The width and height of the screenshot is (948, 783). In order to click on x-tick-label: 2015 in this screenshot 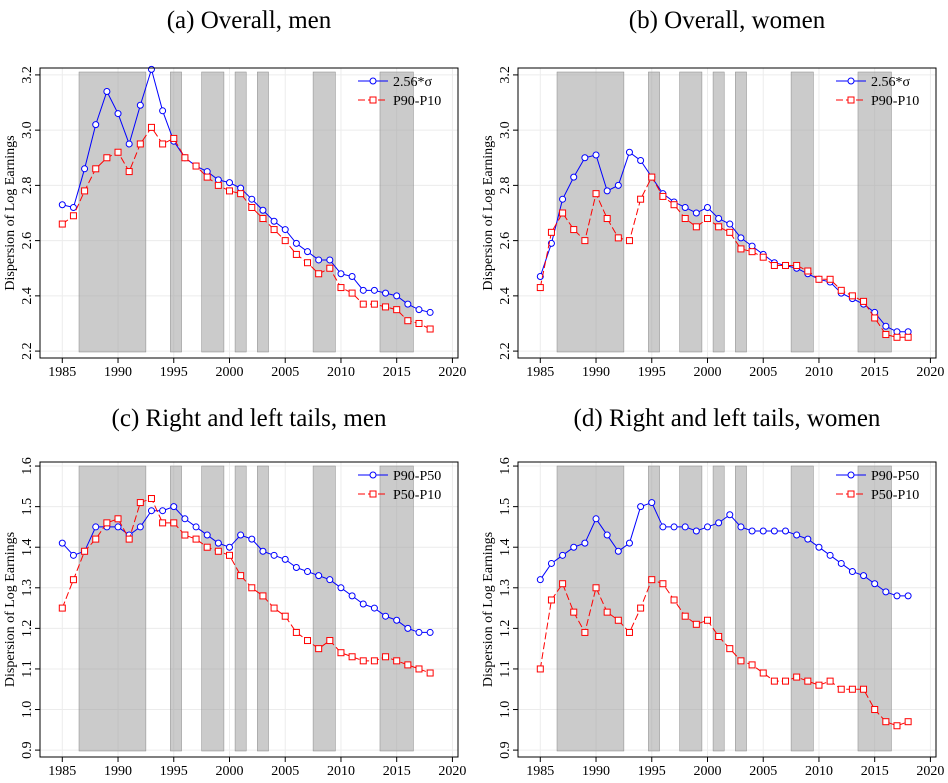, I will do `click(875, 771)`.